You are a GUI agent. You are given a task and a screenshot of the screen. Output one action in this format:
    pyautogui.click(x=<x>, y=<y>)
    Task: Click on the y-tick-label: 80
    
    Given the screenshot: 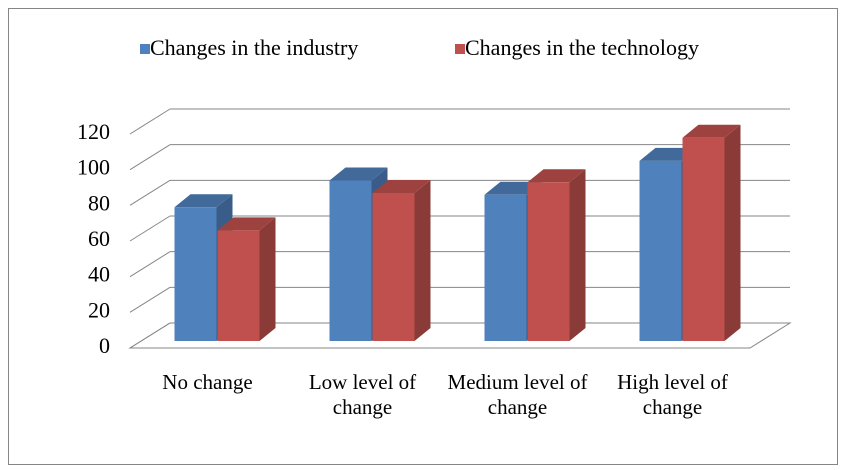 What is the action you would take?
    pyautogui.click(x=99, y=202)
    